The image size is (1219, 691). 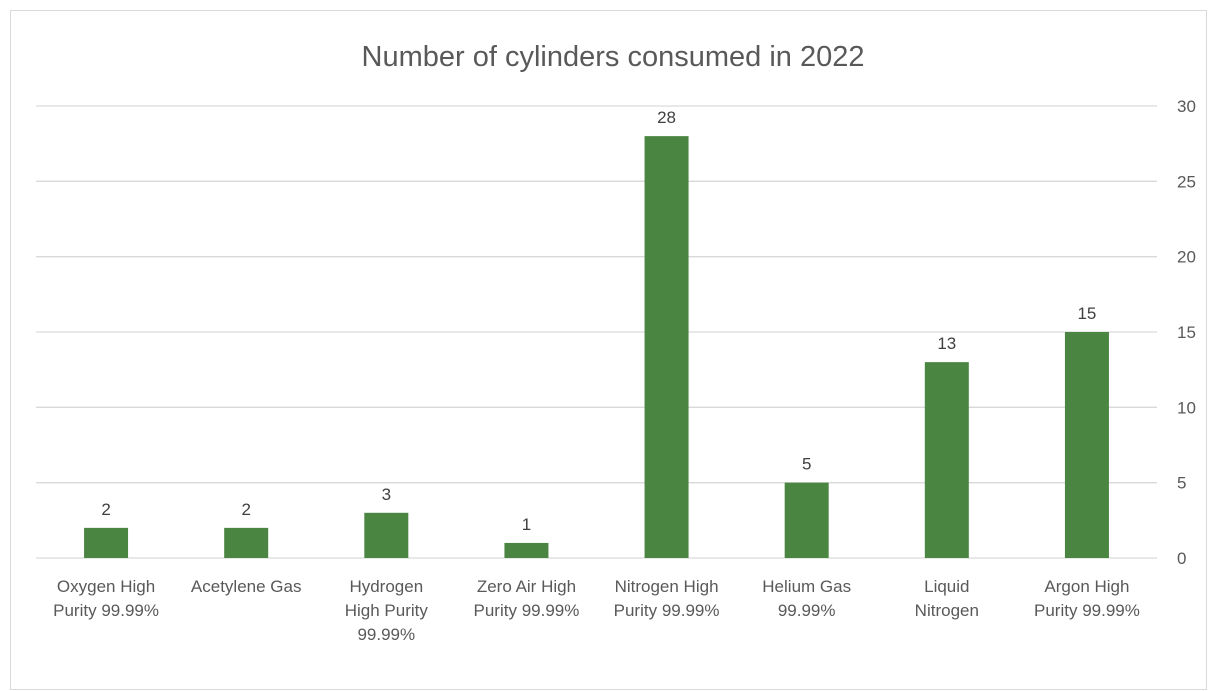 I want to click on category-label: Nitrogen High Purity 99.99%, so click(x=667, y=598).